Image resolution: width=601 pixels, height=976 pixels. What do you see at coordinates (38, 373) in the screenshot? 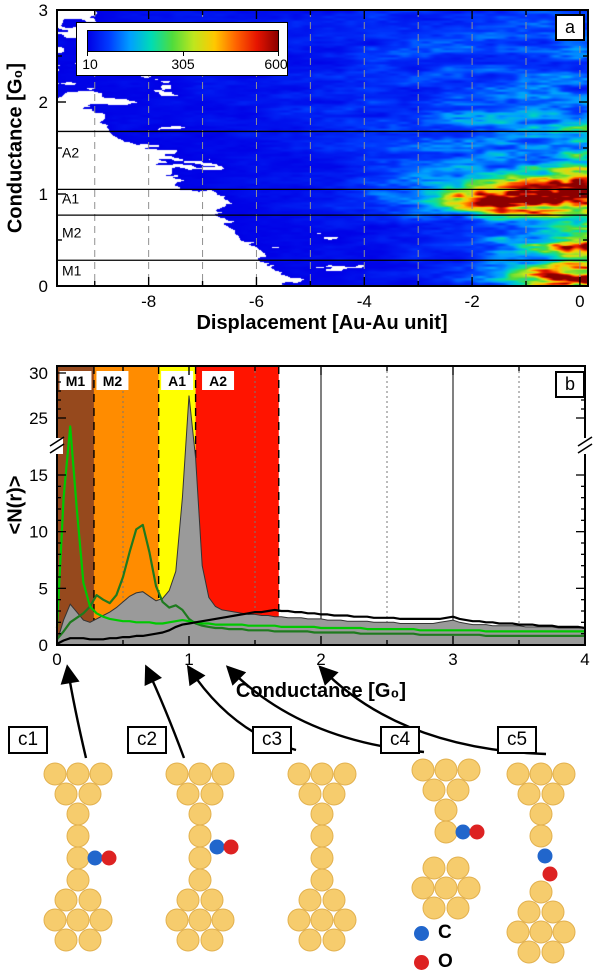
I see `y-tick-label: 30` at bounding box center [38, 373].